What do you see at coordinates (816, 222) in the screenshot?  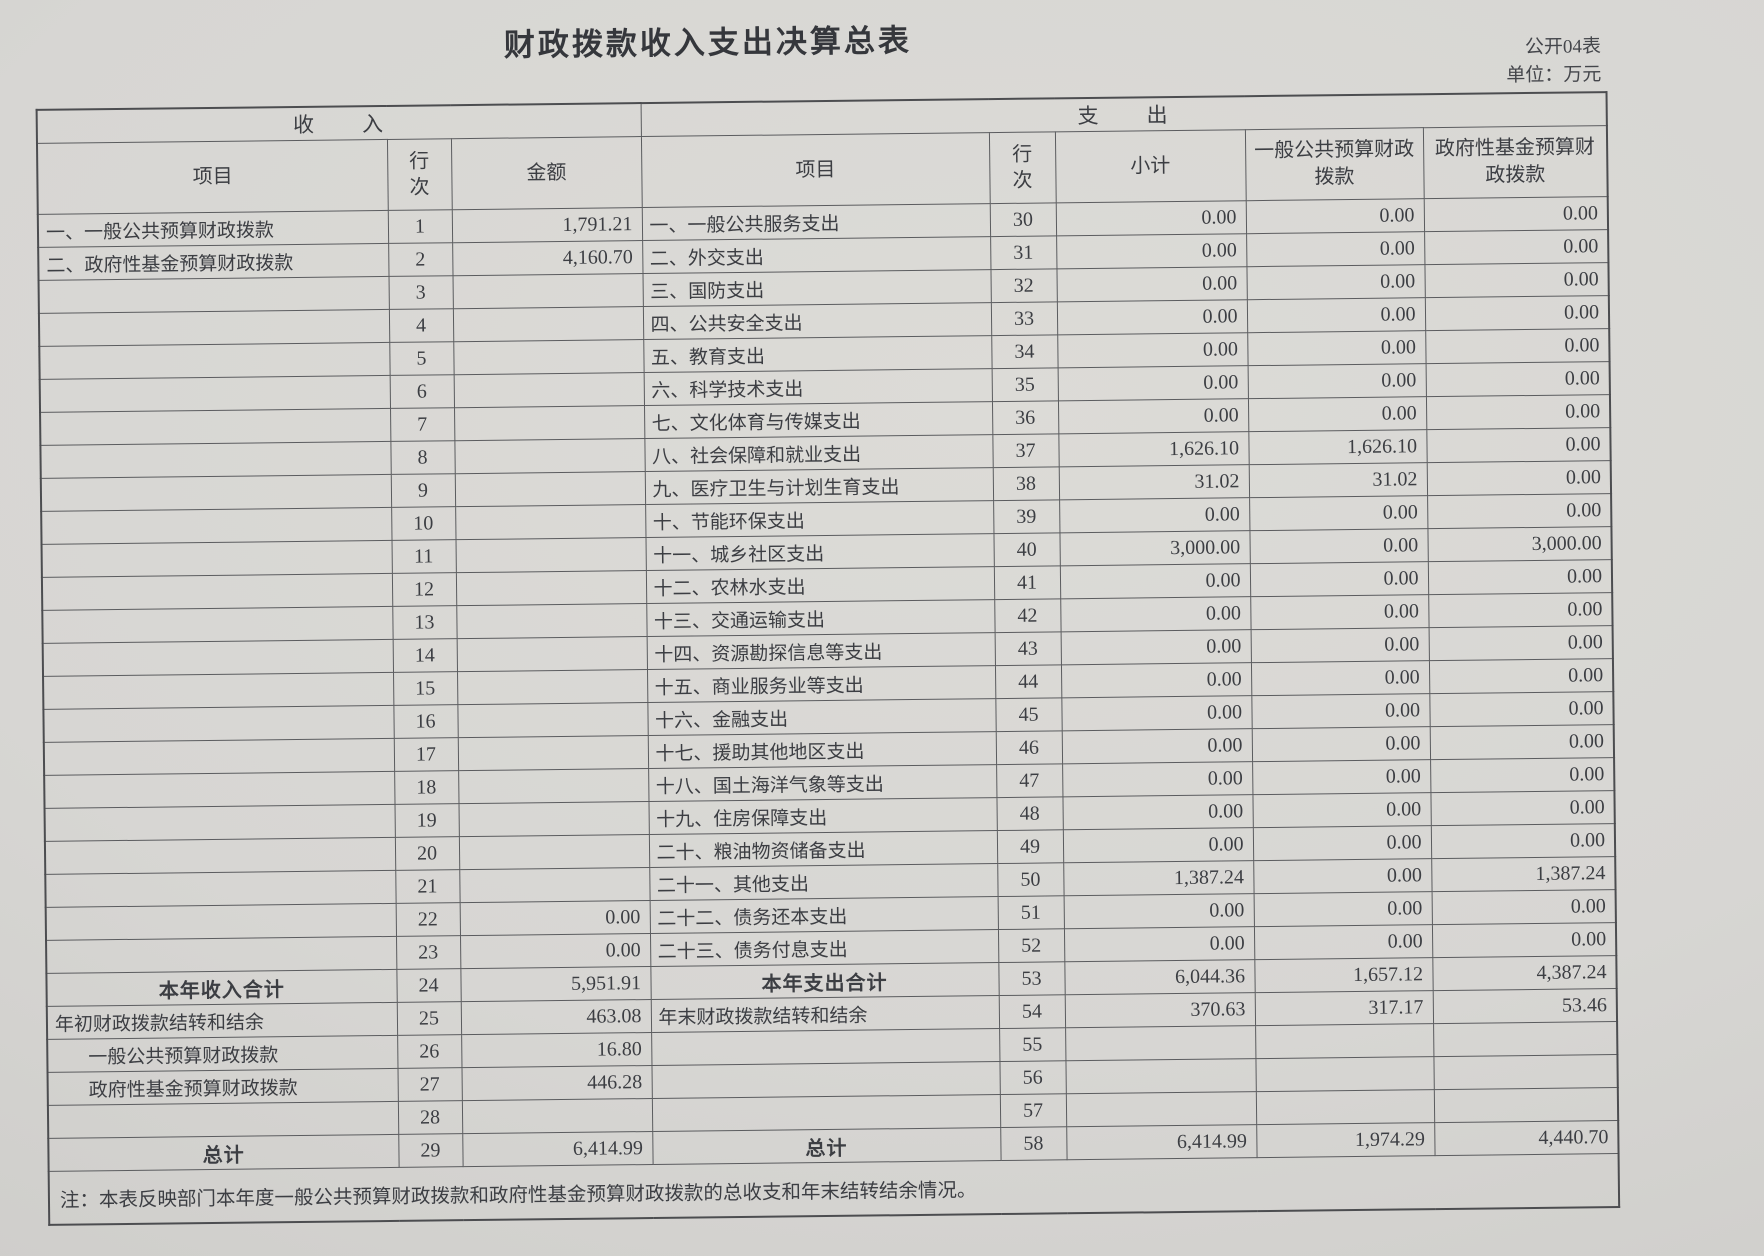 I see `expense-item-cell: 一、一般公共服务支出` at bounding box center [816, 222].